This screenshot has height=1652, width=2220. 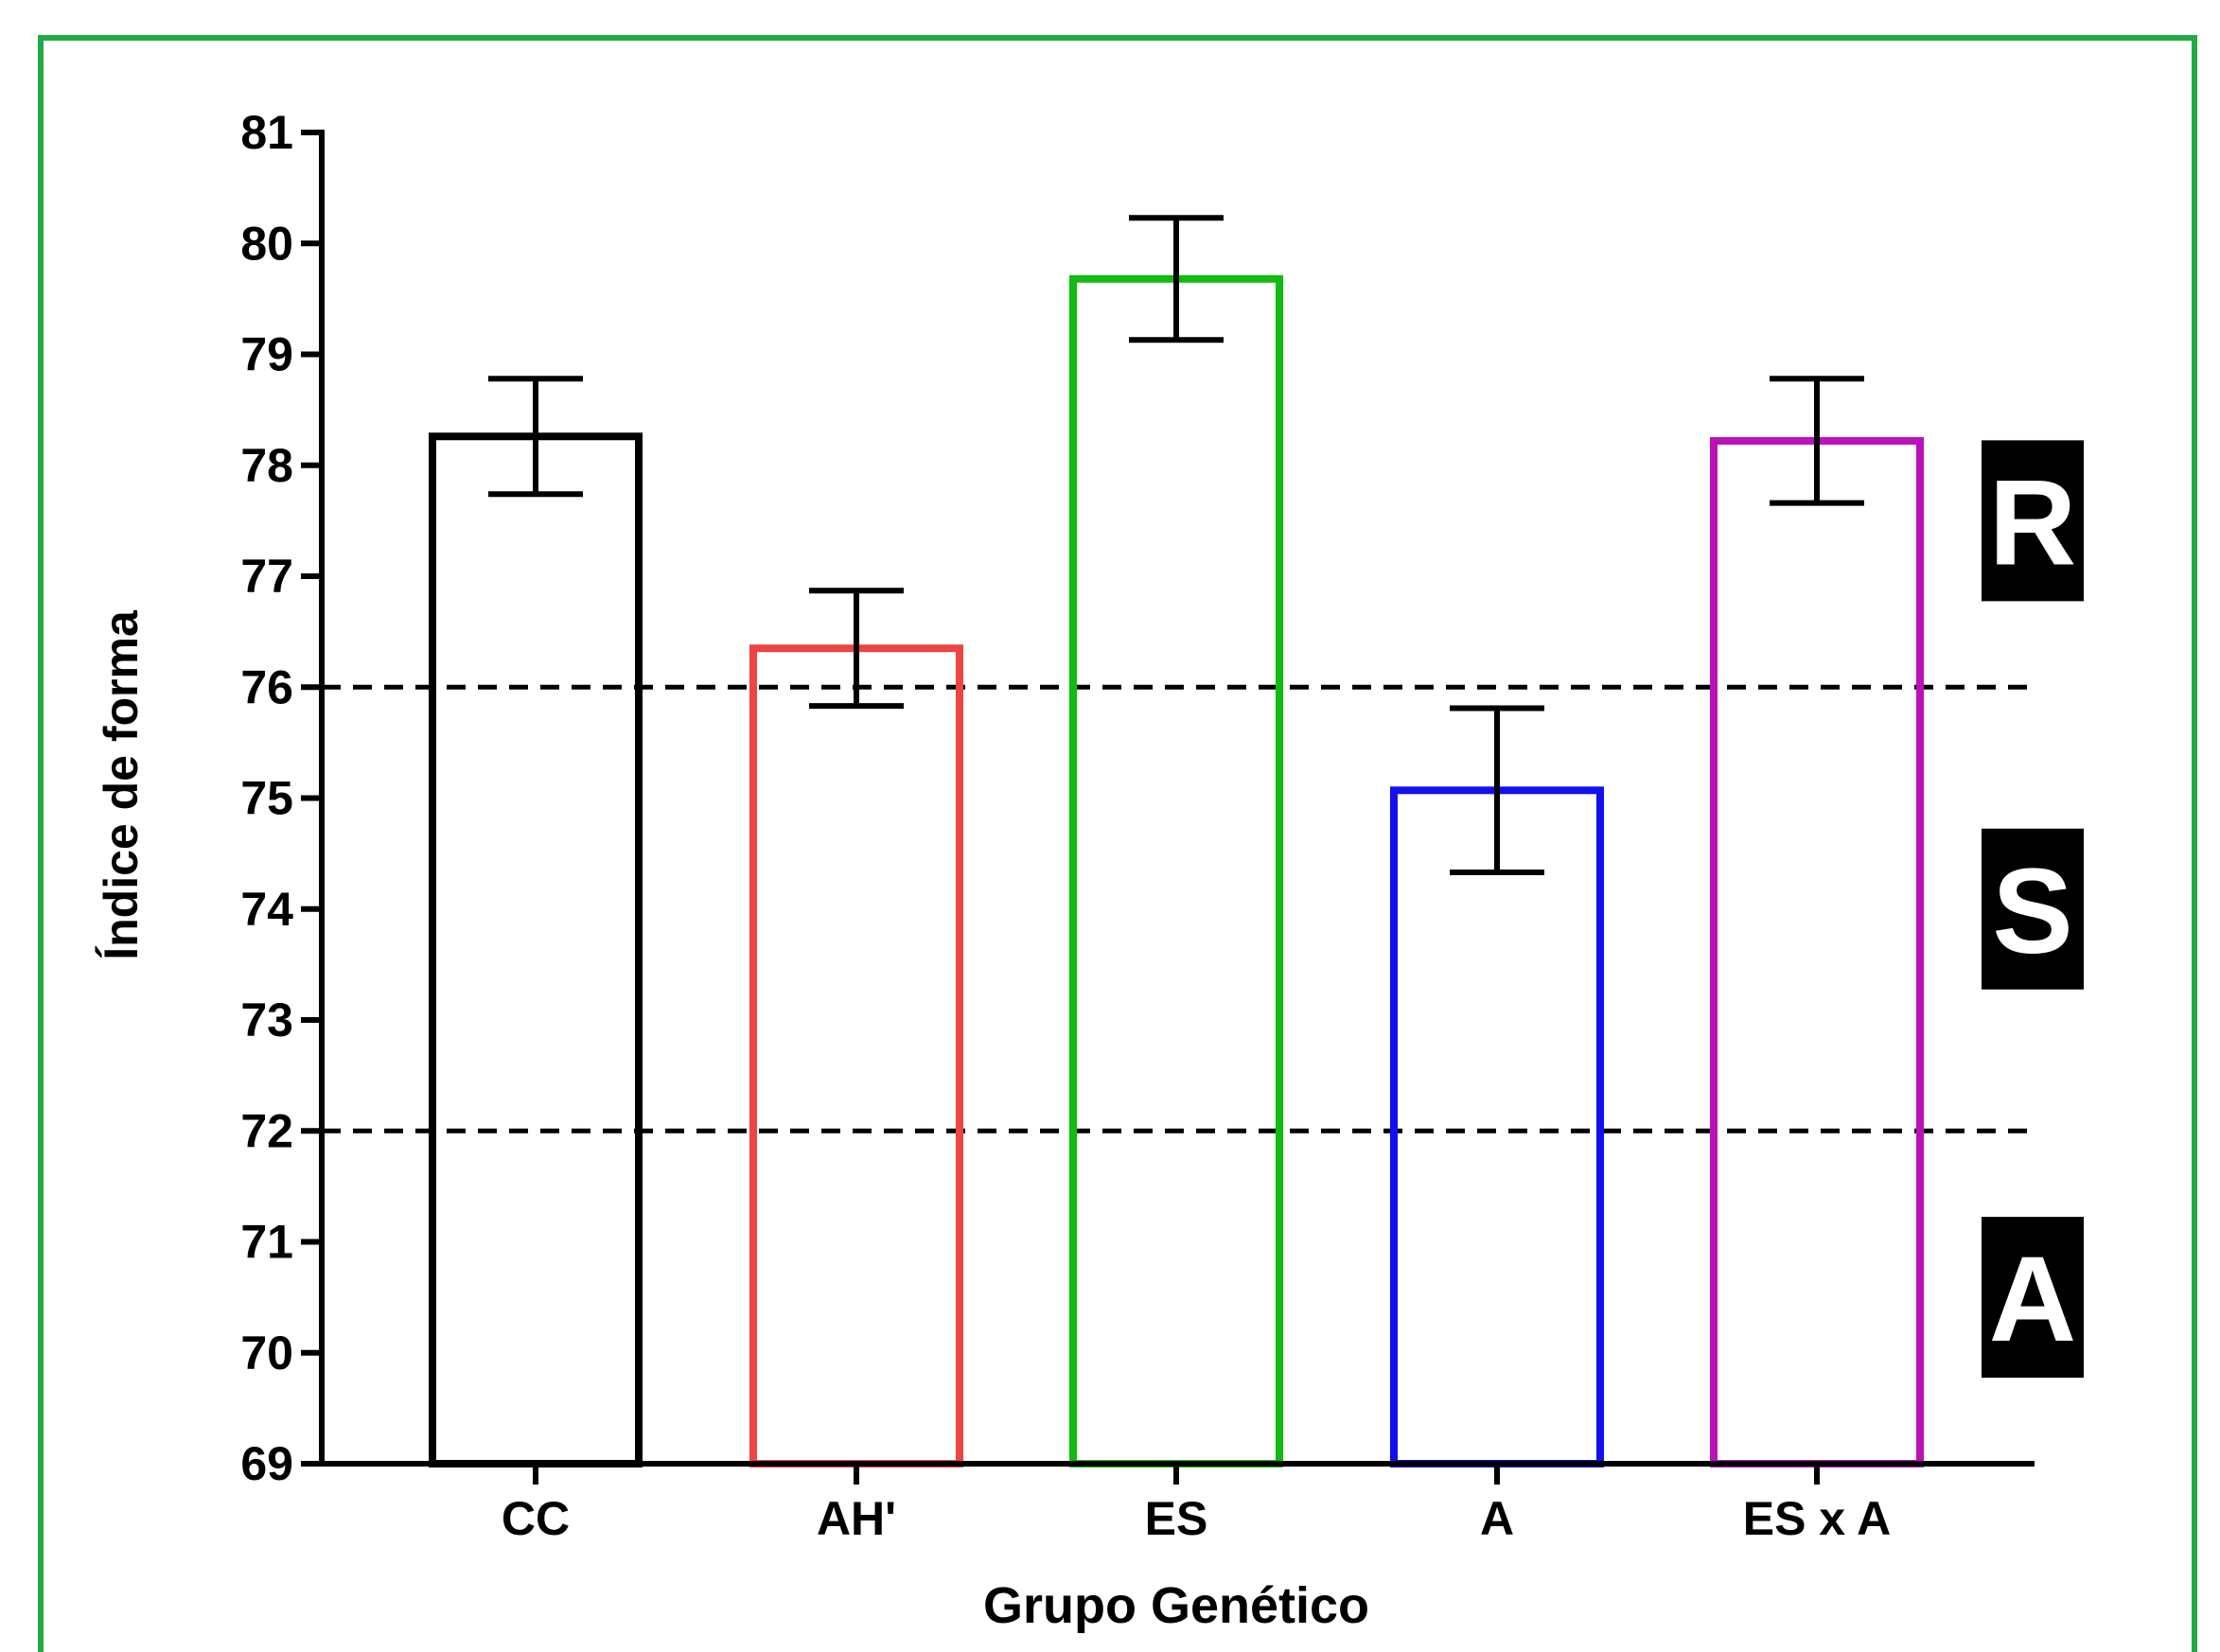 I want to click on zone-label: S, so click(x=2033, y=909).